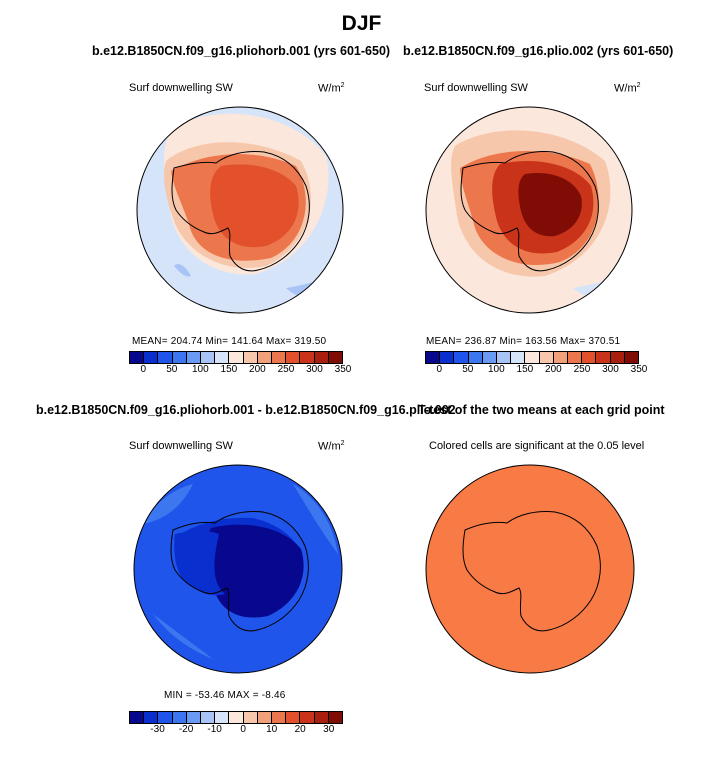 Image resolution: width=723 pixels, height=768 pixels. What do you see at coordinates (627, 88) in the screenshot?
I see `panel2-units: W/m2` at bounding box center [627, 88].